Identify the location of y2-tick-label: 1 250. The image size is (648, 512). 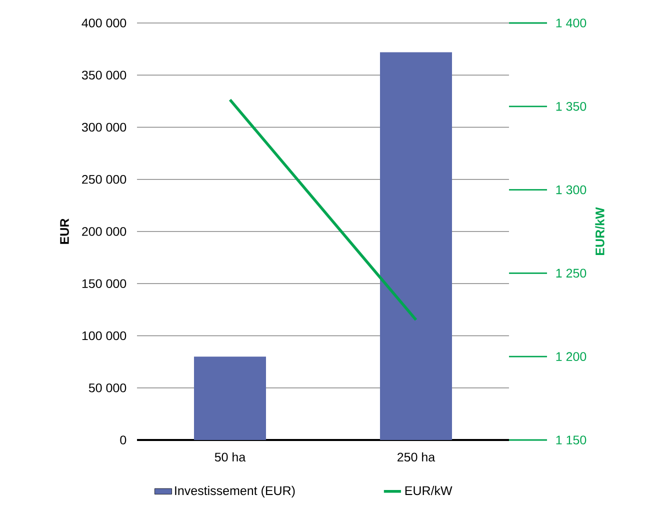
(571, 273).